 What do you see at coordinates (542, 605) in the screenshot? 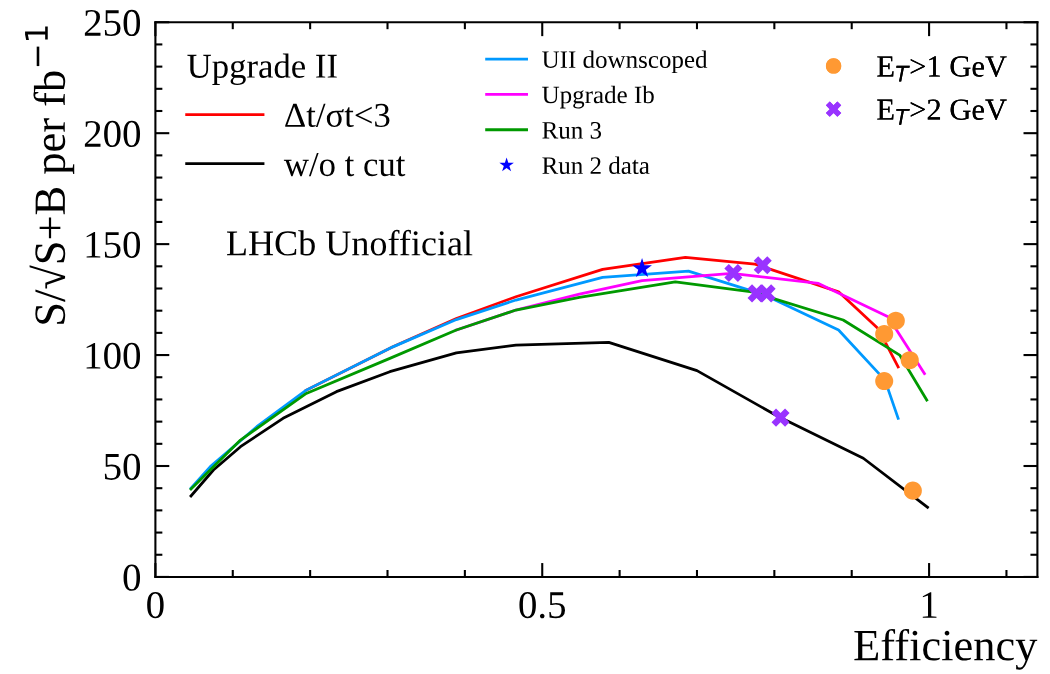
I see `x-tick-label: 0.5` at bounding box center [542, 605].